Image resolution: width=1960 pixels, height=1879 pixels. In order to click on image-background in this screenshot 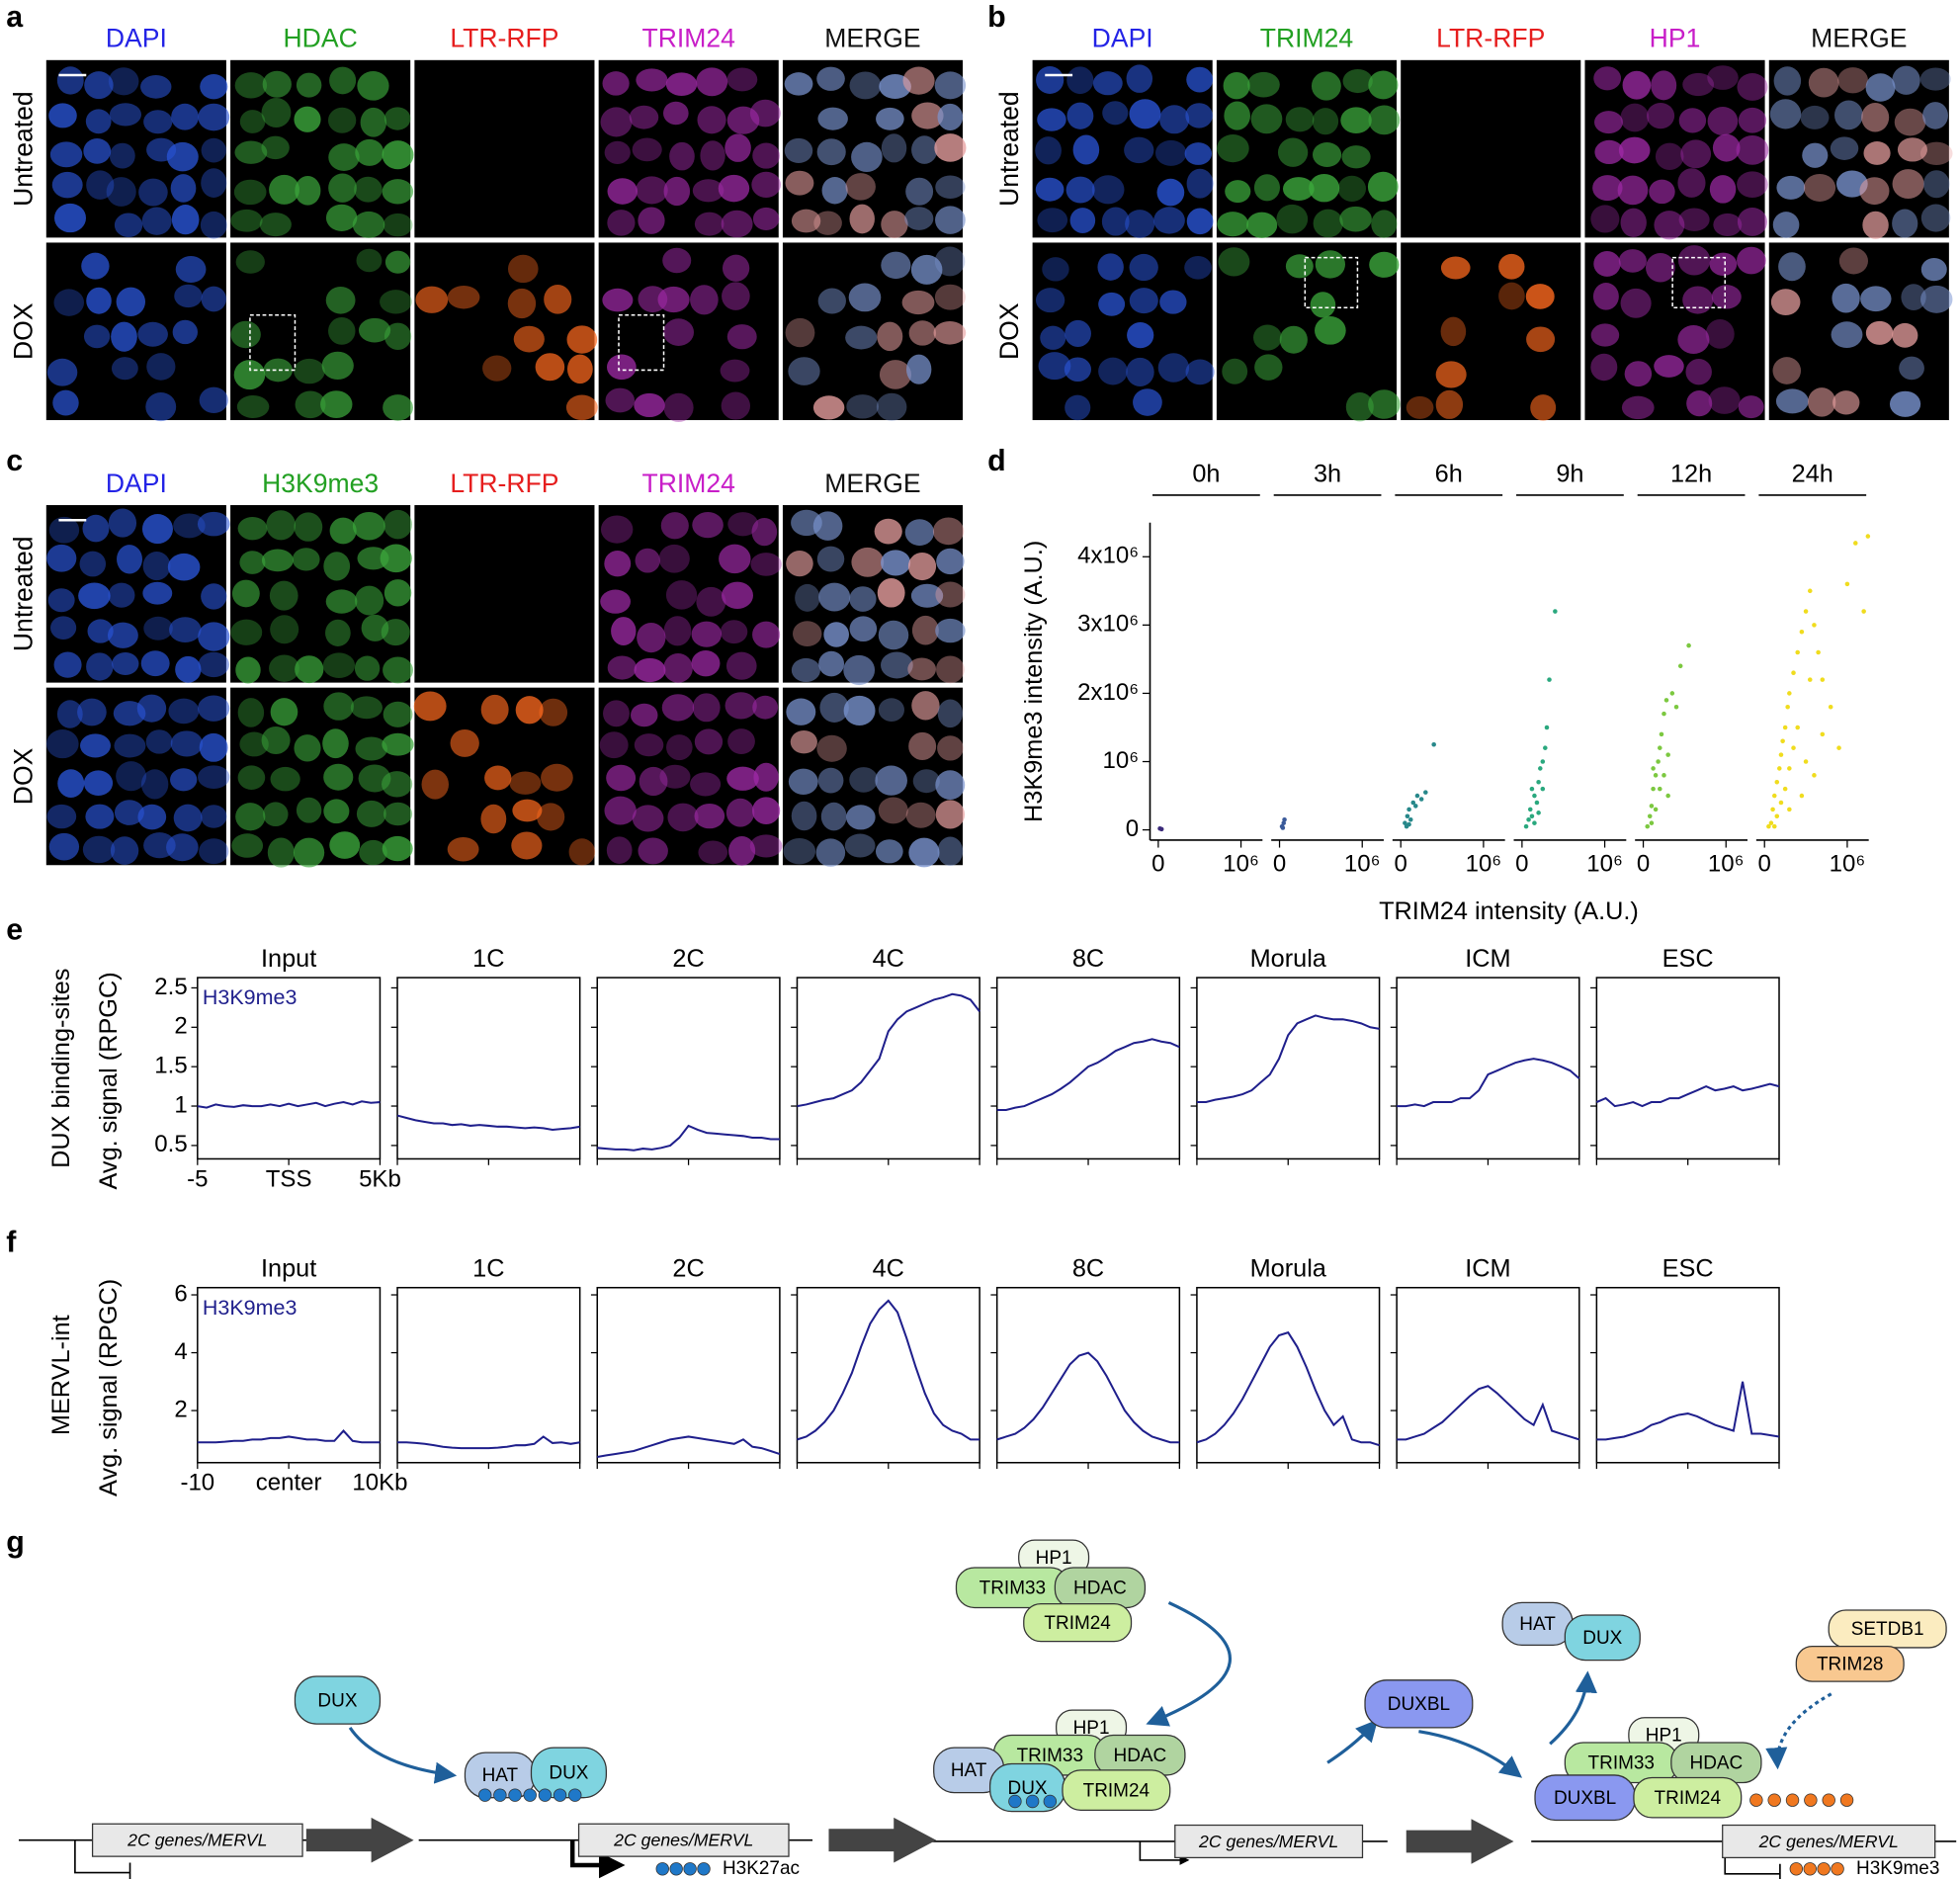, I will do `click(321, 776)`.